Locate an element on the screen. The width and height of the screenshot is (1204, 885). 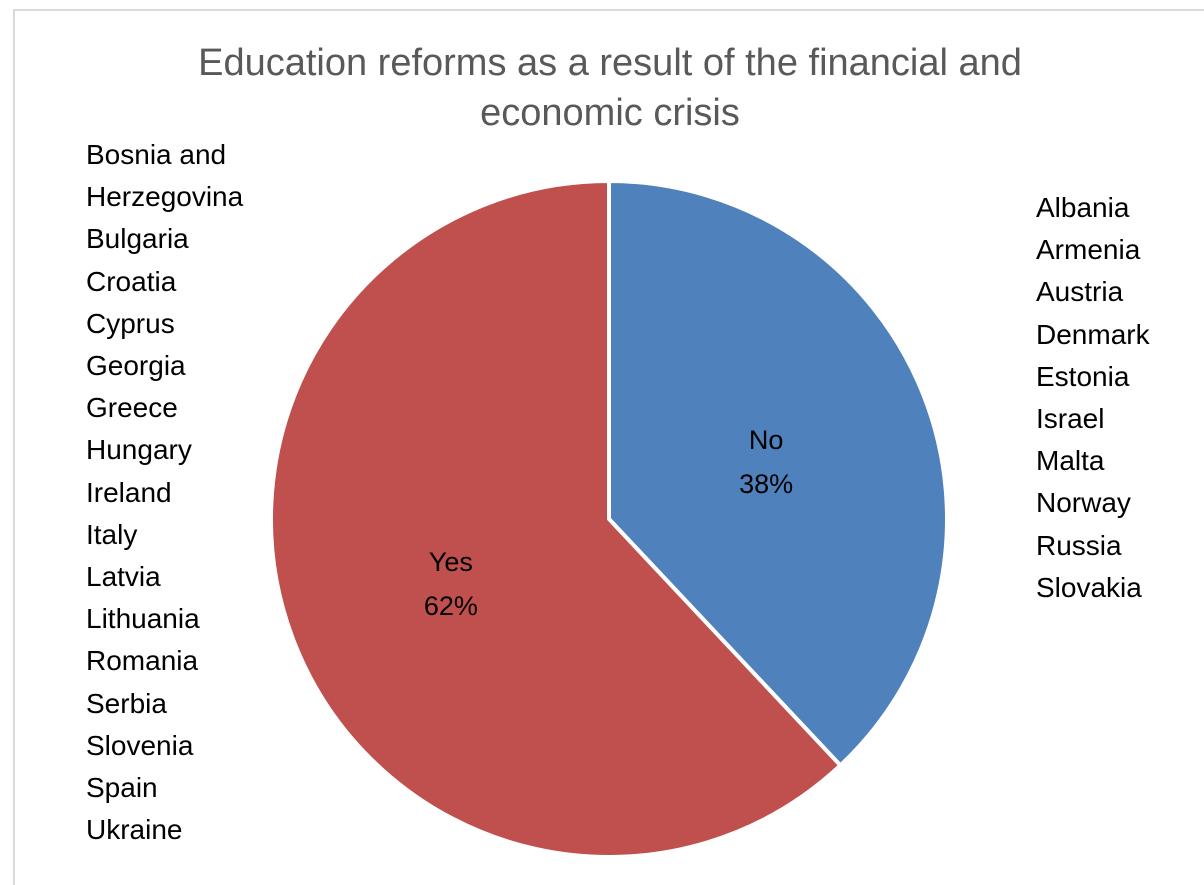
slice-label-no: No is located at coordinates (766, 440).